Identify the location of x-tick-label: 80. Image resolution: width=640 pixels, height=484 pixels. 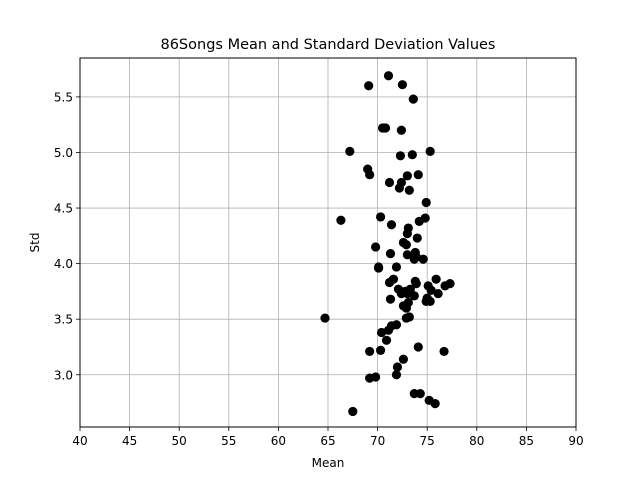
(476, 441).